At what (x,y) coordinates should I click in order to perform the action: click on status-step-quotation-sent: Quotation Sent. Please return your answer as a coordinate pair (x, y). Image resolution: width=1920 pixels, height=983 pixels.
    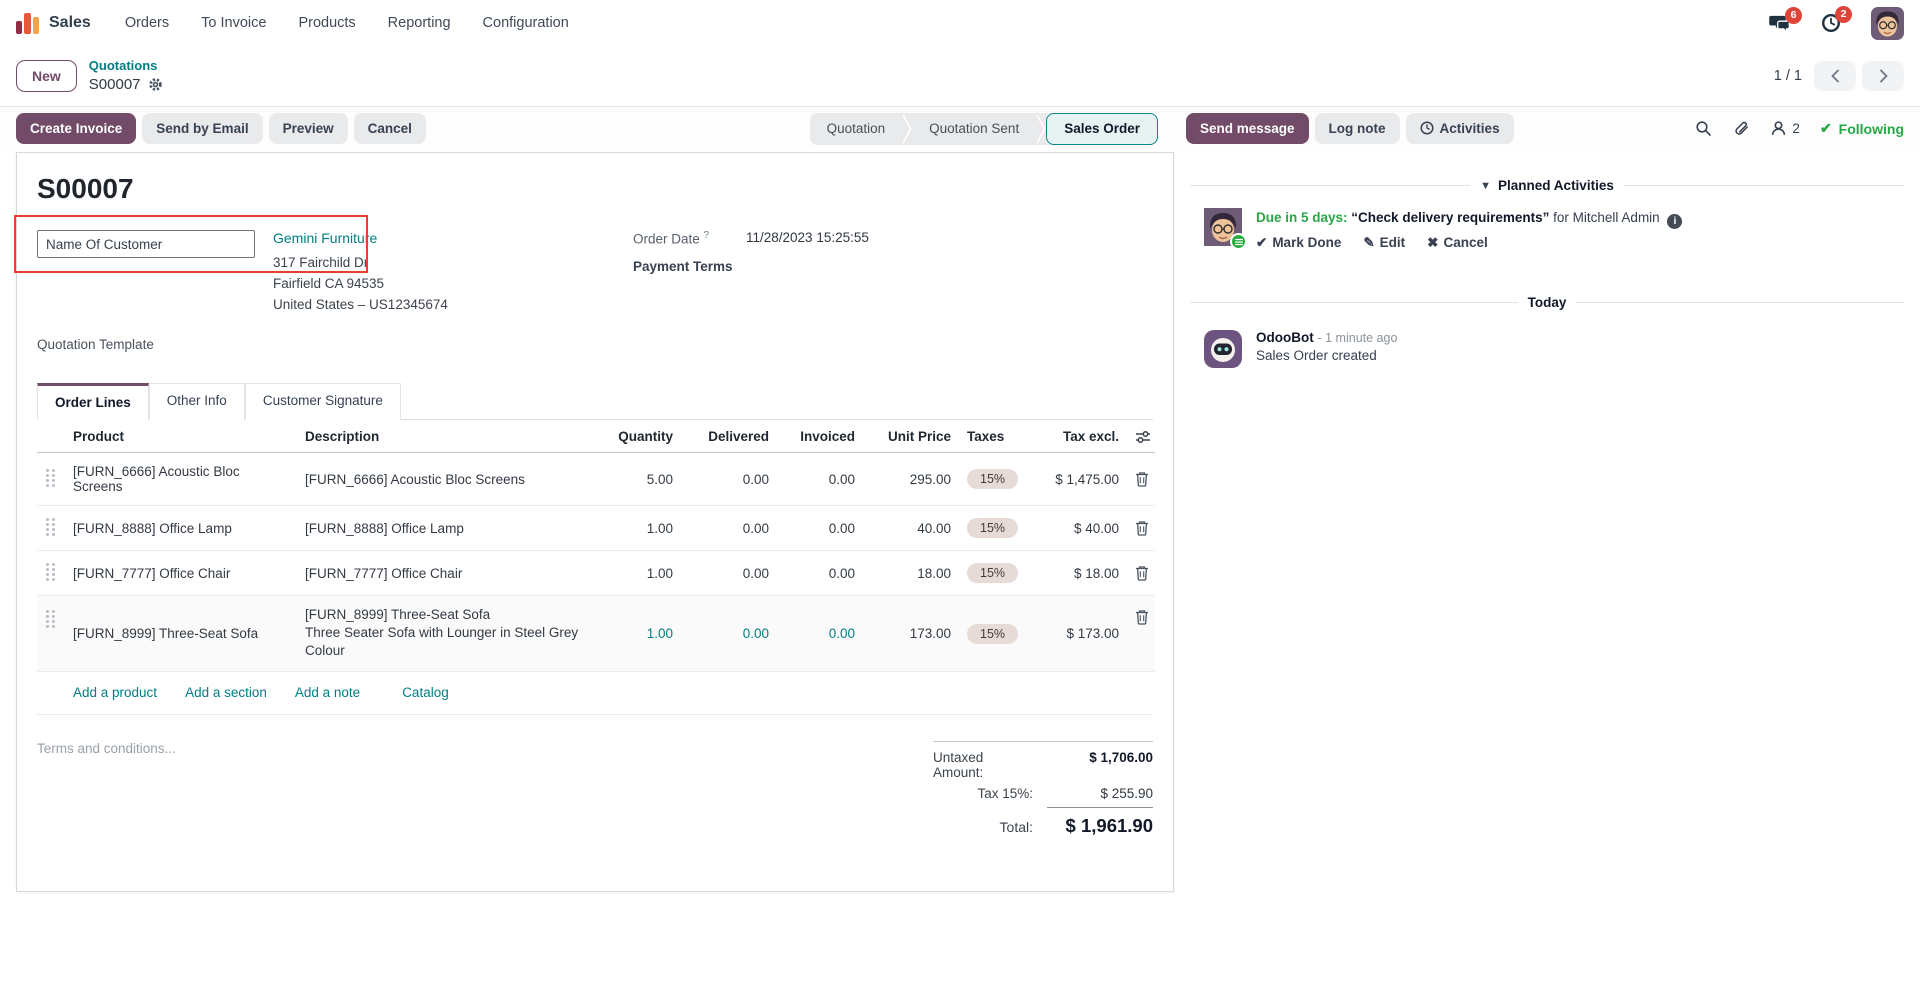
    Looking at the image, I should click on (974, 128).